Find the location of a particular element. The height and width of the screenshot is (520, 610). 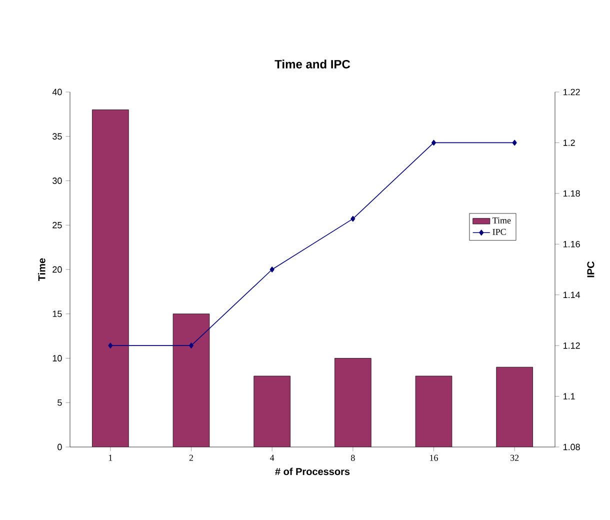

chart-title: Time and IPC is located at coordinates (312, 64).